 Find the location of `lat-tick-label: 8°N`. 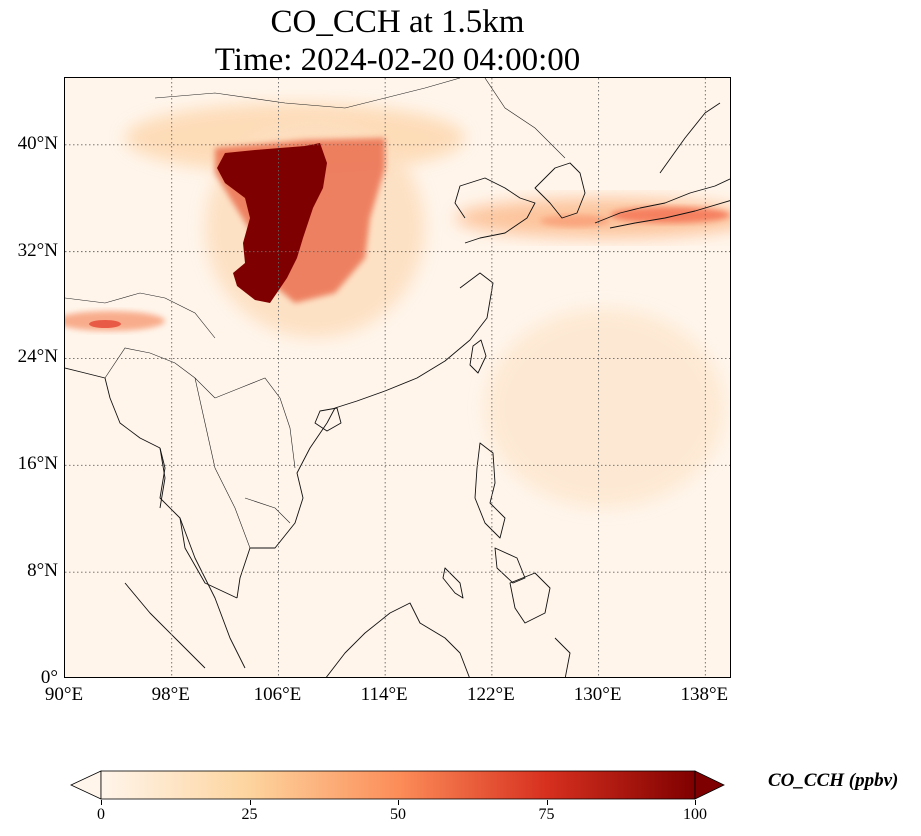

lat-tick-label: 8°N is located at coordinates (42, 571).